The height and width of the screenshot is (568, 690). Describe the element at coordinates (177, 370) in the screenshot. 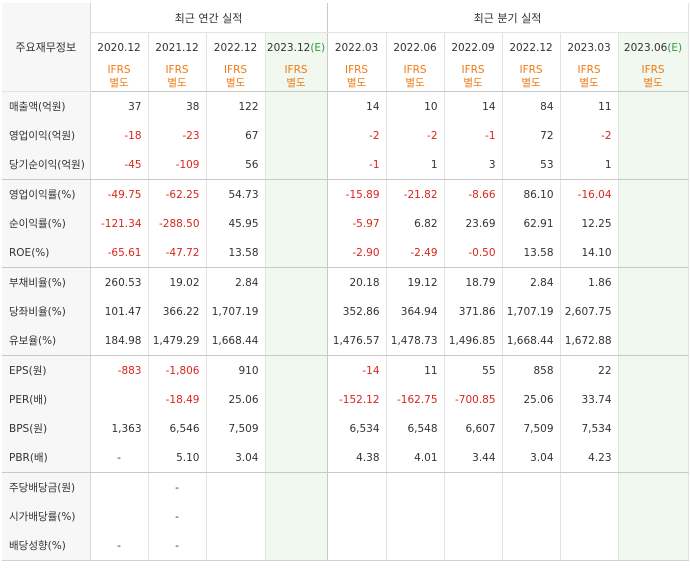

I see `value-cell: -1,806` at that location.